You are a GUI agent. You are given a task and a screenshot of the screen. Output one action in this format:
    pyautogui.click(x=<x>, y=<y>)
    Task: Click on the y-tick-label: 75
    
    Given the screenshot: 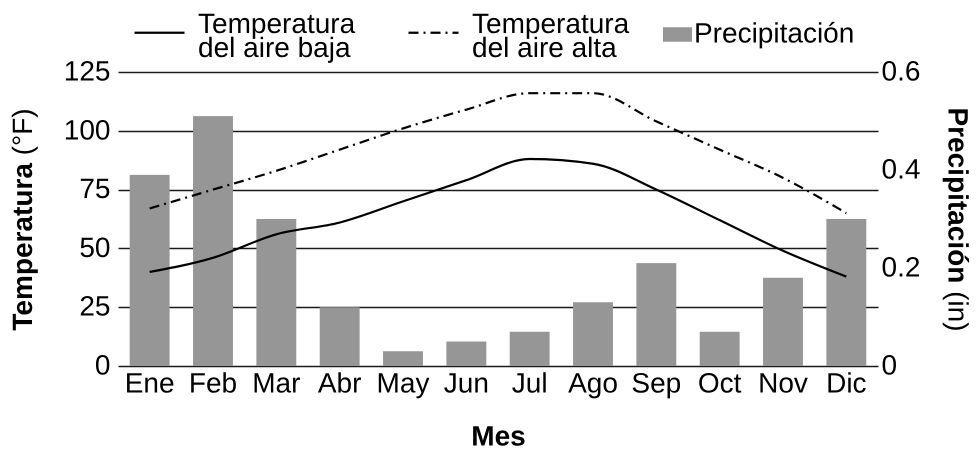 What is the action you would take?
    pyautogui.click(x=94, y=188)
    